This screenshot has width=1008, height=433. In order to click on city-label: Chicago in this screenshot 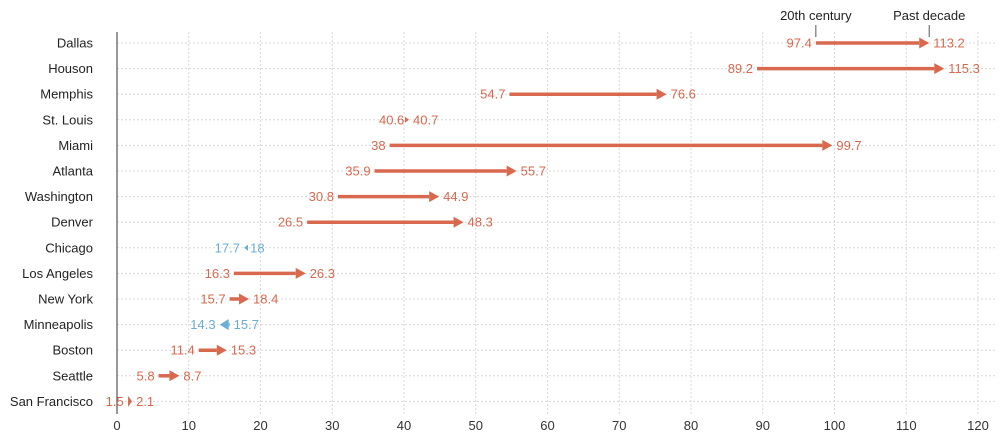, I will do `click(69, 247)`.